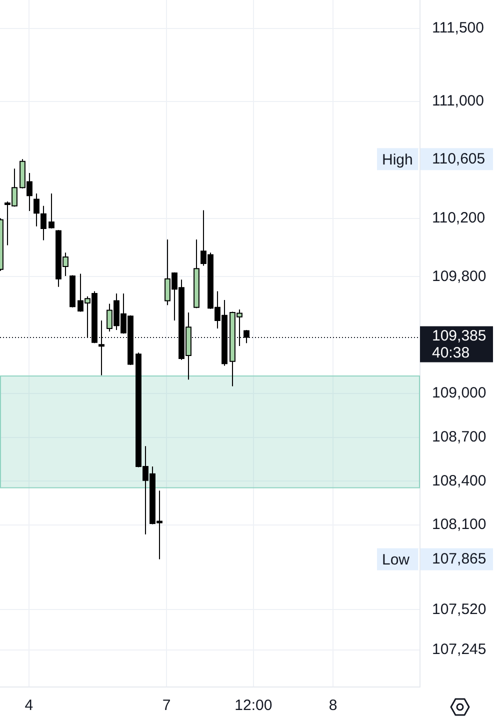 The width and height of the screenshot is (500, 719). Describe the element at coordinates (397, 159) in the screenshot. I see `annotation: High` at that location.